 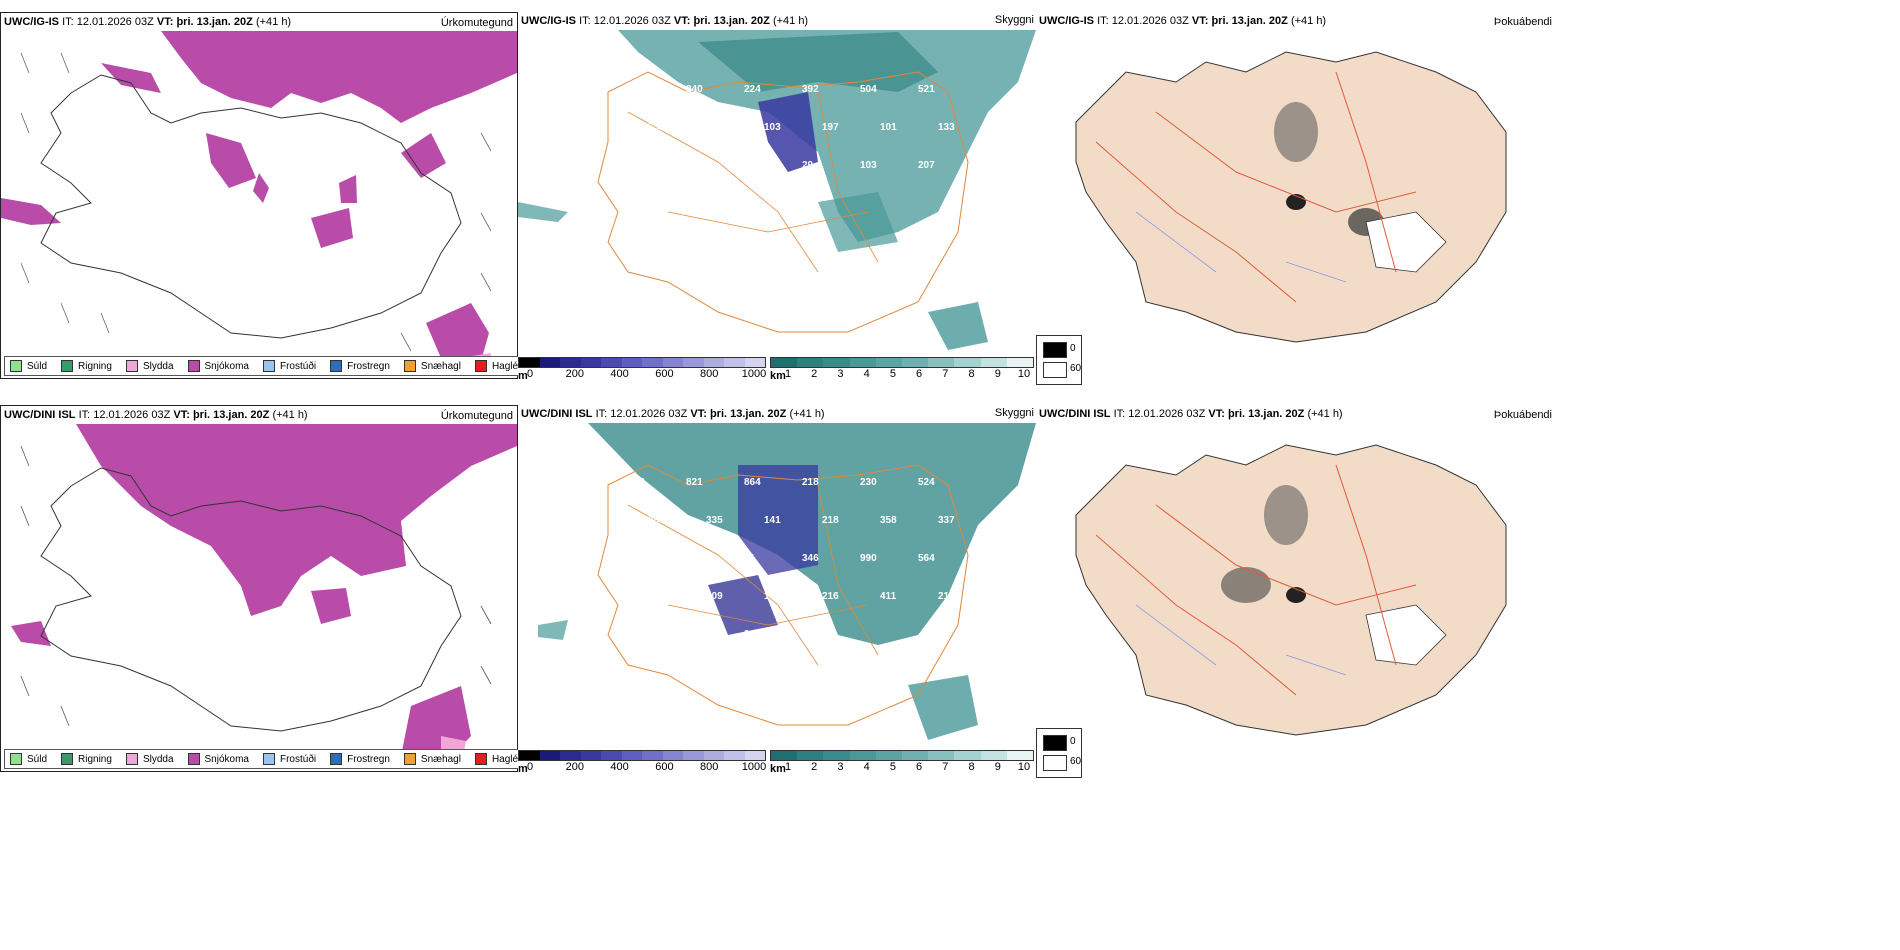 I want to click on cloud-base-label: 346, so click(x=810, y=558).